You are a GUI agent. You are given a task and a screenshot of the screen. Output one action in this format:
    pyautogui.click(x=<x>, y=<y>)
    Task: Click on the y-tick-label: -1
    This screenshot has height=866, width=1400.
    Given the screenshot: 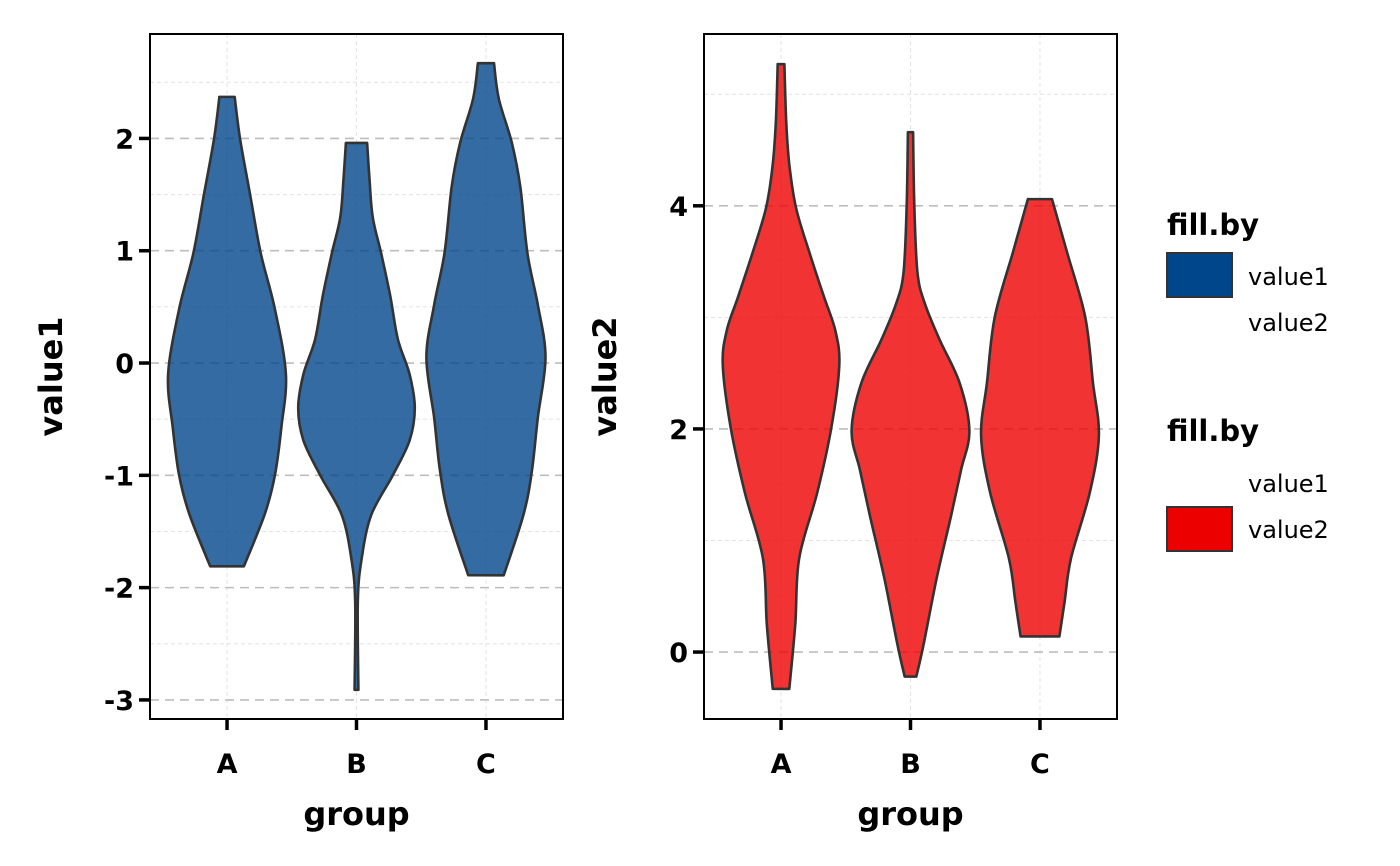 What is the action you would take?
    pyautogui.click(x=119, y=476)
    